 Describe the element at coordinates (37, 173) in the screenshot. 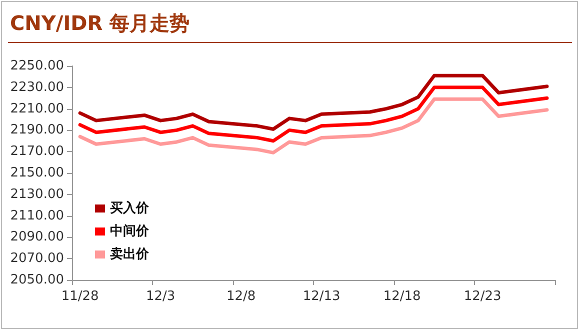

I see `y-tick-label: 2150.00` at that location.